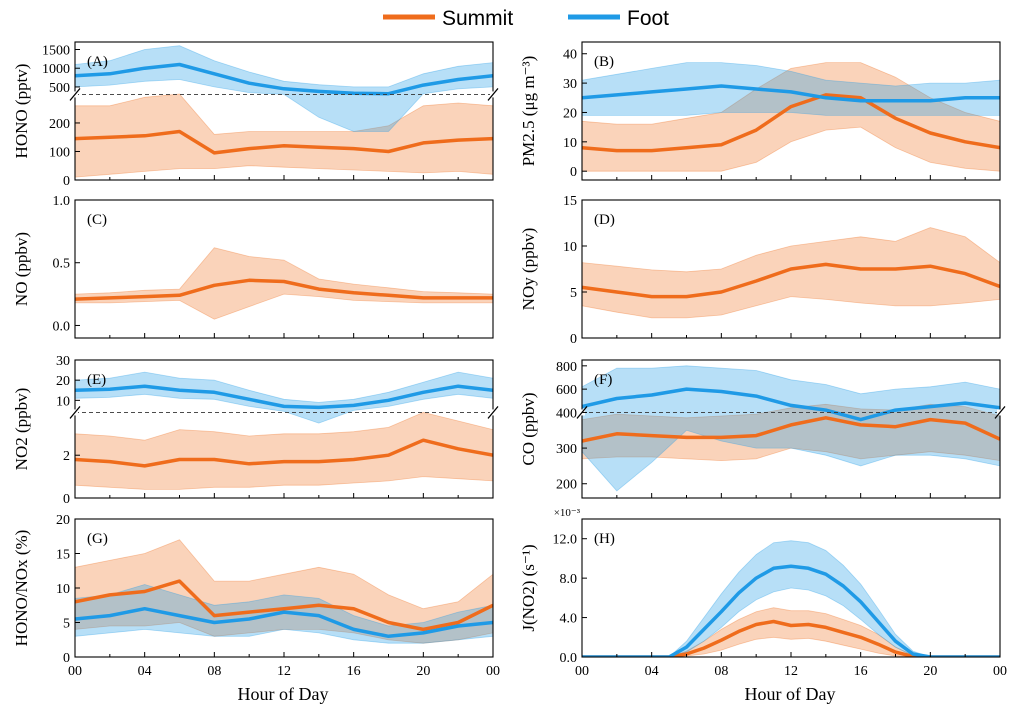 Image resolution: width=1011 pixels, height=709 pixels. Describe the element at coordinates (569, 658) in the screenshot. I see `y-tick-label: 0.0` at that location.